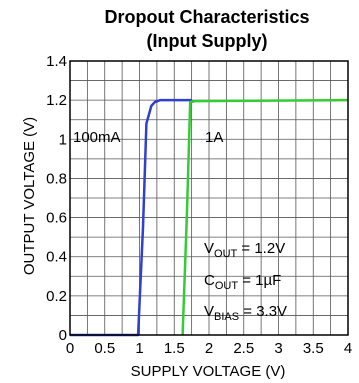 Image resolution: width=359 pixels, height=383 pixels. What do you see at coordinates (56, 257) in the screenshot?
I see `y-tick-label: 0.4` at bounding box center [56, 257].